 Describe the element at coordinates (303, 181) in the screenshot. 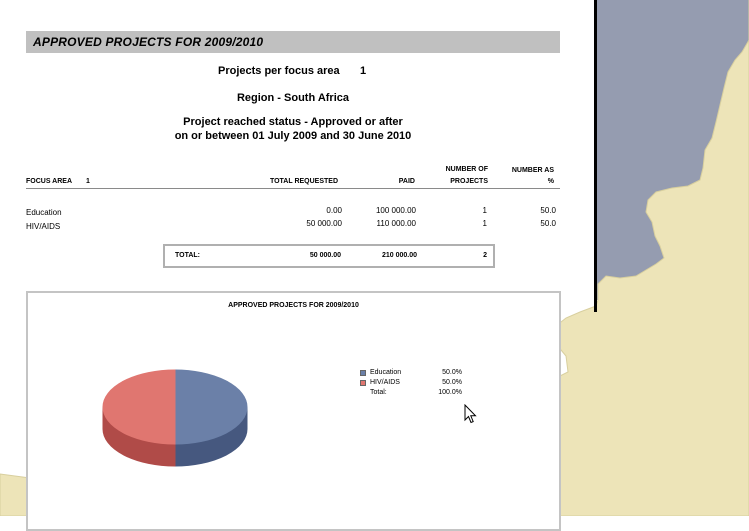

I see `col-total-requested: TOTAL REQUESTED` at that location.